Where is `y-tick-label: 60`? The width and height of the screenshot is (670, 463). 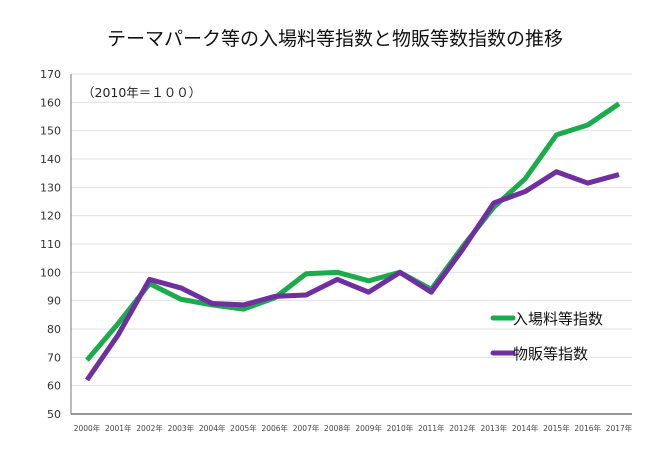
y-tick-label: 60 is located at coordinates (54, 386).